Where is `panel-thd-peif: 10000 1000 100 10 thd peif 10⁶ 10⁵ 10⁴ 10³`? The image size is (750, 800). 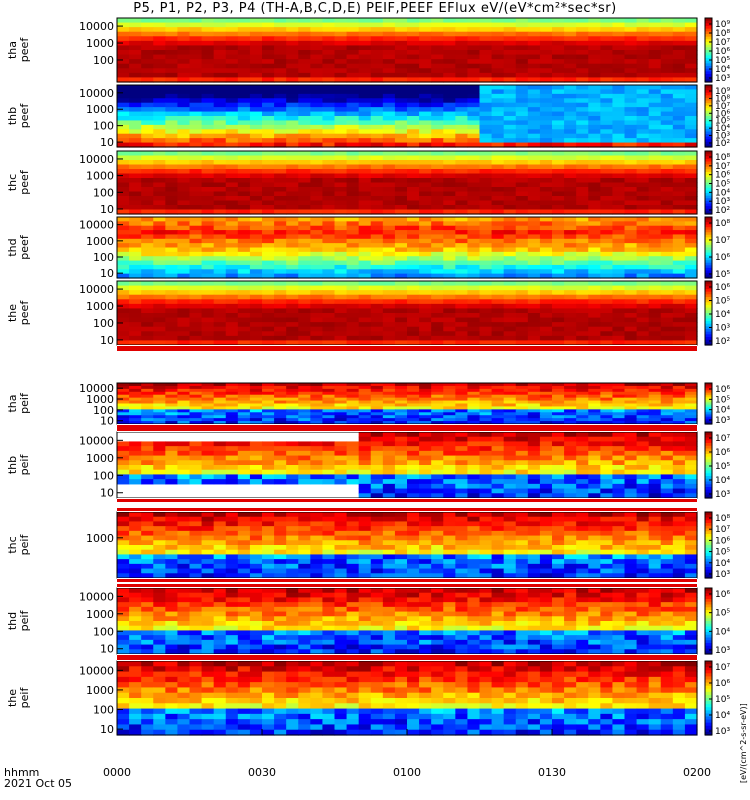
panel-thd-peif: 10000 1000 100 10 thd peif 10⁶ 10⁵ 10⁴ 10³ is located at coordinates (368, 621).